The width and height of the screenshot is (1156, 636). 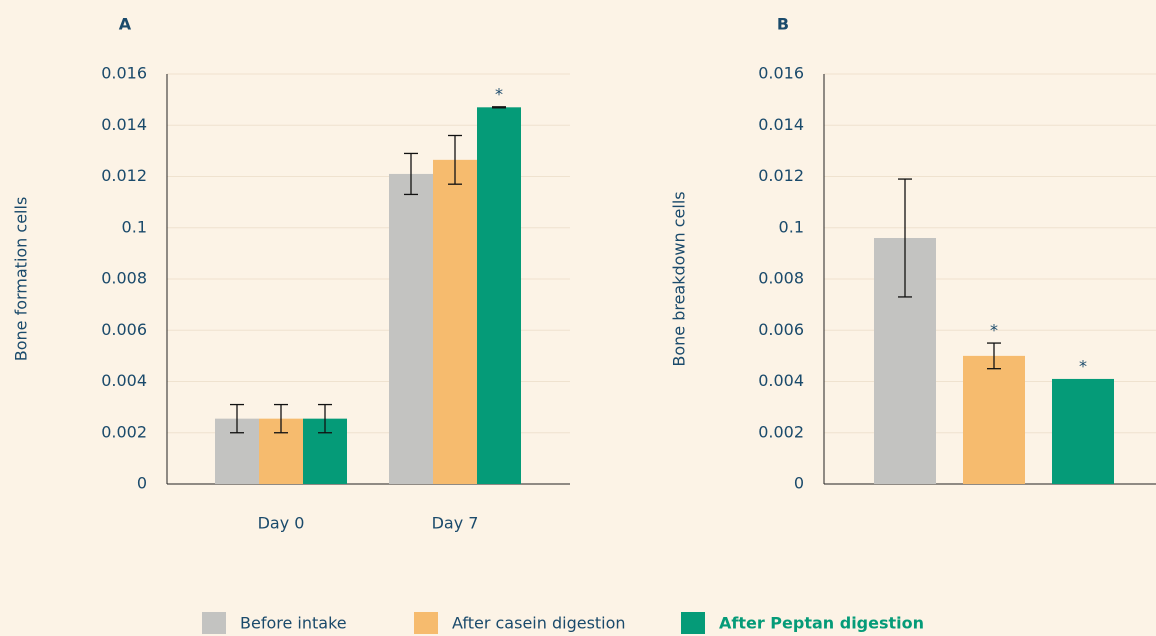 I want to click on legend-label: After Peptan digestion, so click(x=821, y=623).